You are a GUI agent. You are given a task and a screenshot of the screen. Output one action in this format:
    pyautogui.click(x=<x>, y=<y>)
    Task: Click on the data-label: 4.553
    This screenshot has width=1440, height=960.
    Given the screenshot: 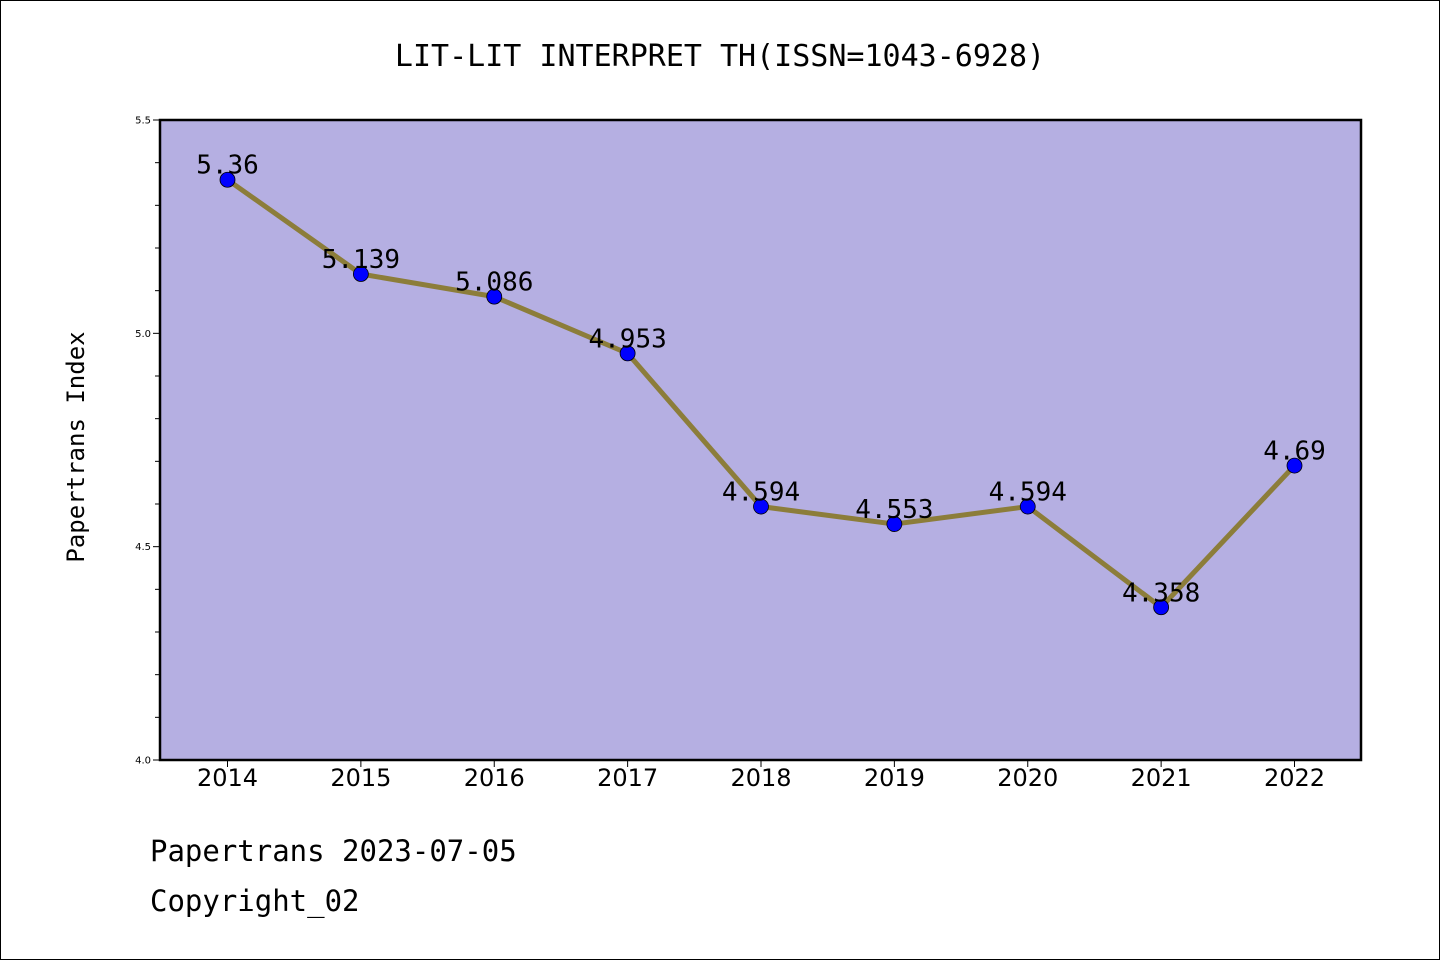 What is the action you would take?
    pyautogui.click(x=894, y=510)
    